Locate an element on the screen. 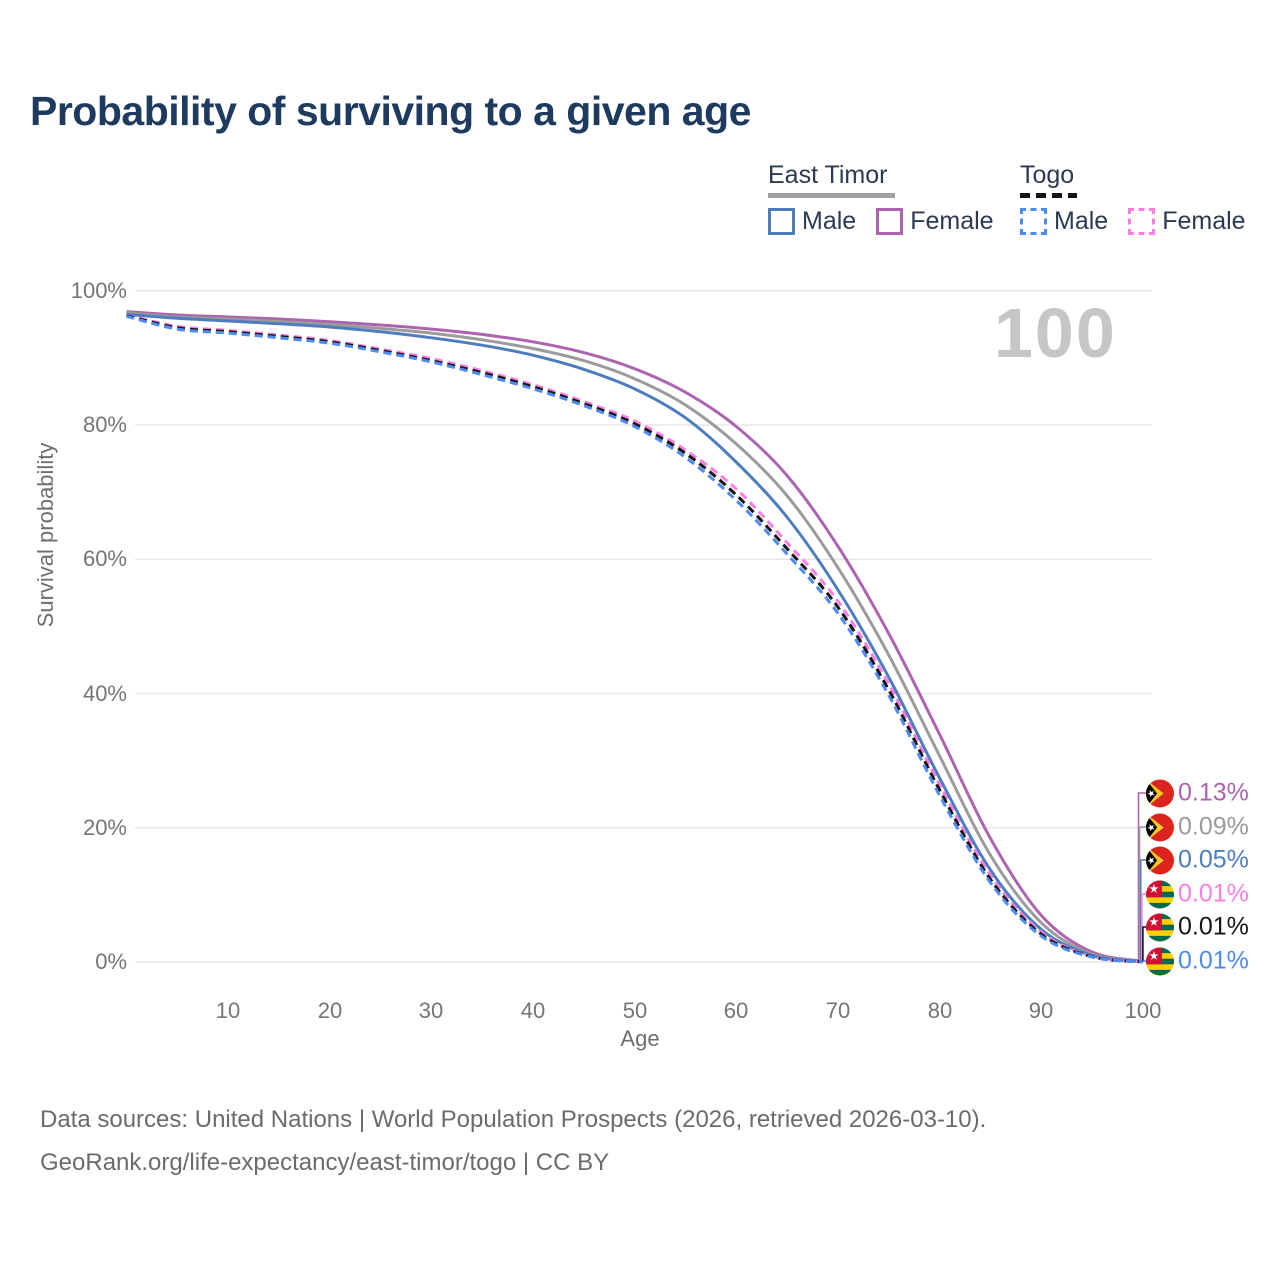  legend-item-east-timor-female: Female is located at coordinates (935, 221).